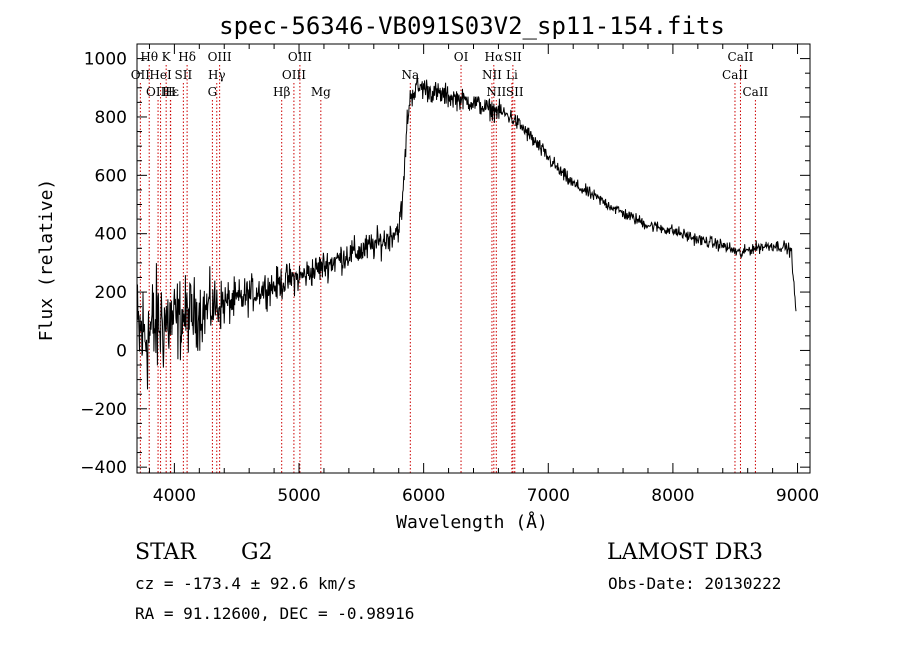 This screenshot has width=900, height=649. Describe the element at coordinates (149, 57) in the screenshot. I see `line-label: Hθ` at that location.